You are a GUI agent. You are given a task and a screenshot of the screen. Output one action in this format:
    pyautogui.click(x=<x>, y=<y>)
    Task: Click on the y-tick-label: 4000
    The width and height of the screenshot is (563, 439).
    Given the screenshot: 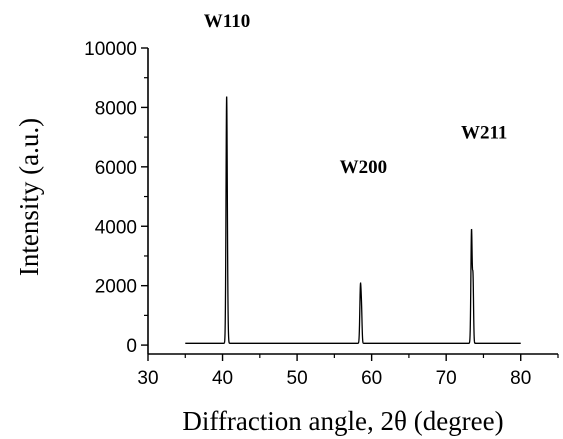 What is the action you would take?
    pyautogui.click(x=116, y=227)
    